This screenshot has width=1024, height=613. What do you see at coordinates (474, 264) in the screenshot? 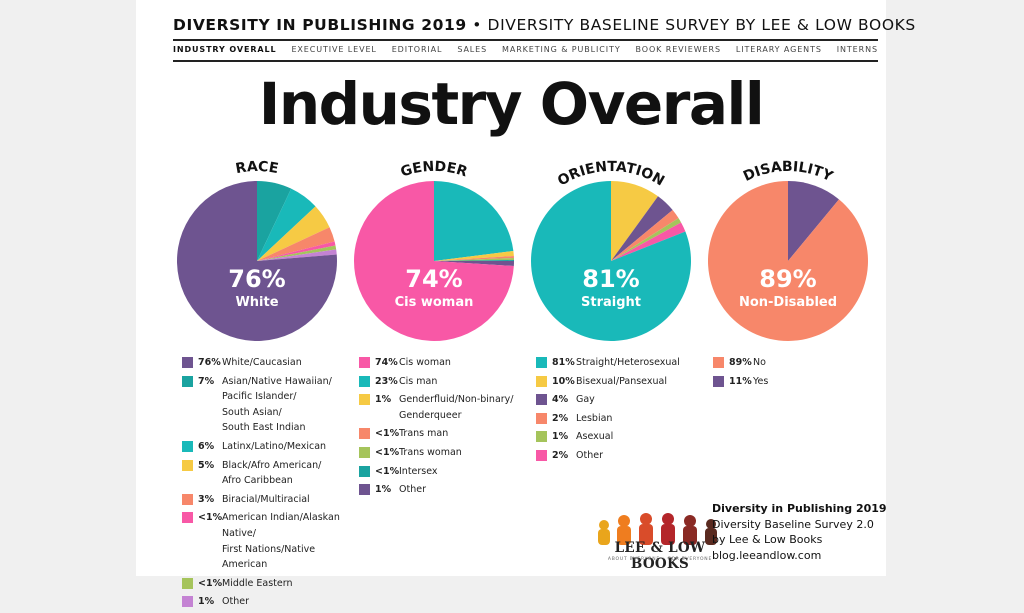
I see `gender-slice-other` at bounding box center [474, 264].